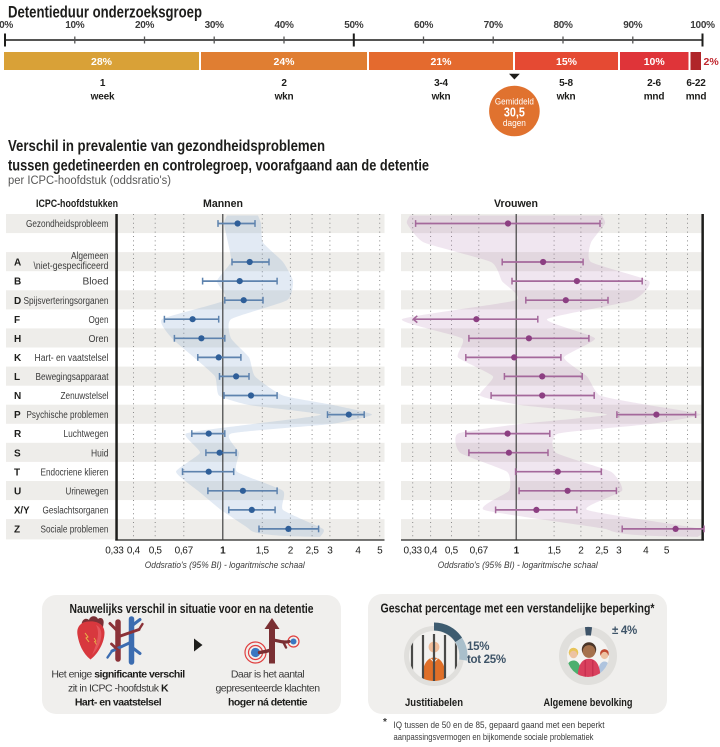 The width and height of the screenshot is (720, 747). I want to click on svg-text: Sociale problemen, so click(75, 530).